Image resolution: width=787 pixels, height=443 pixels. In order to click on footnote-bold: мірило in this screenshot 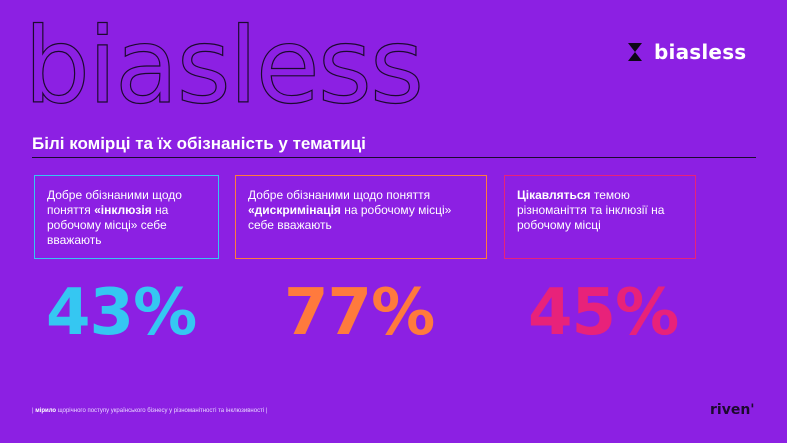, I will do `click(46, 411)`.